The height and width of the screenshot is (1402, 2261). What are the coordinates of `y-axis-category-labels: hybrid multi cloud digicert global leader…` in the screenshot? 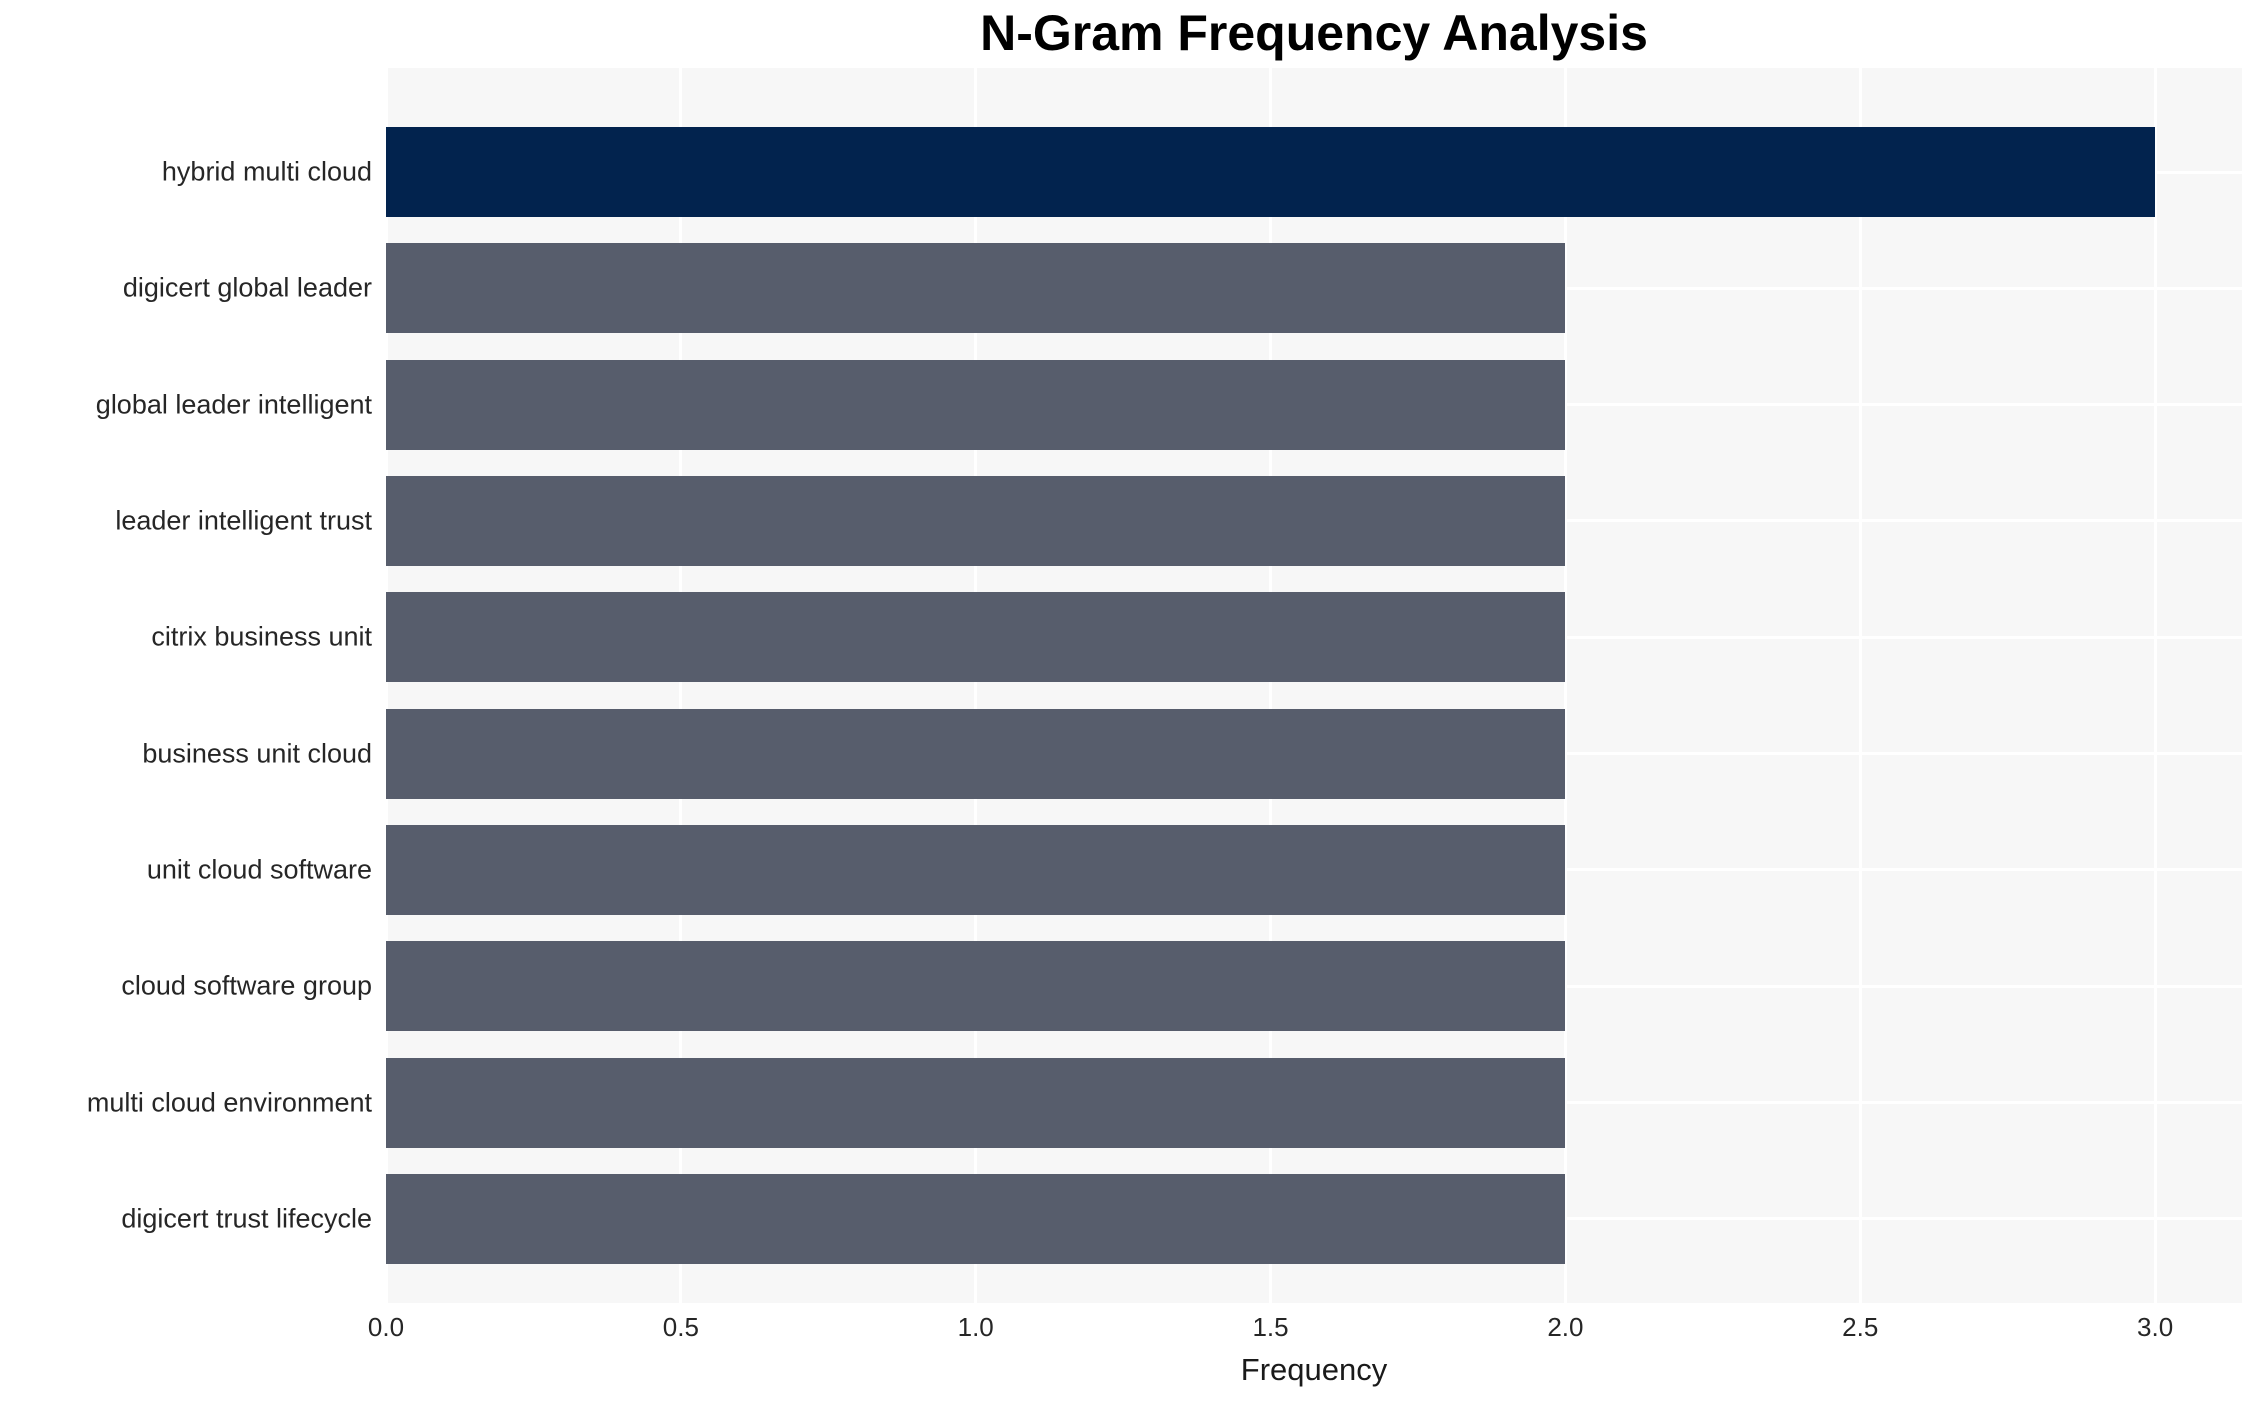 It's located at (186, 685).